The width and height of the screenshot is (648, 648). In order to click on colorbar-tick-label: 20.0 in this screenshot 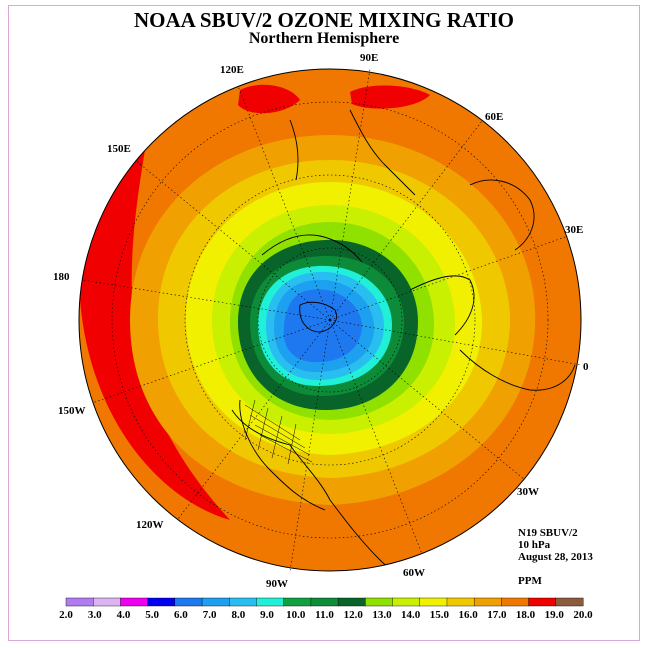, I will do `click(583, 615)`.